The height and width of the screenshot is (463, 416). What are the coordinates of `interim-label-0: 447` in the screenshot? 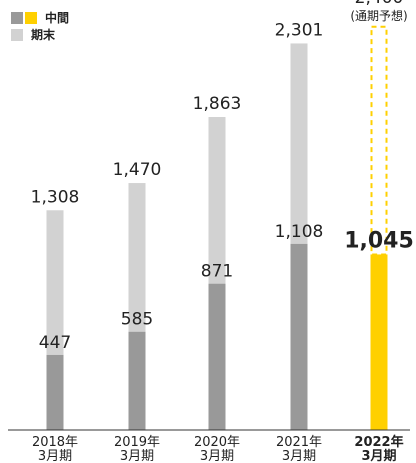 It's located at (55, 343).